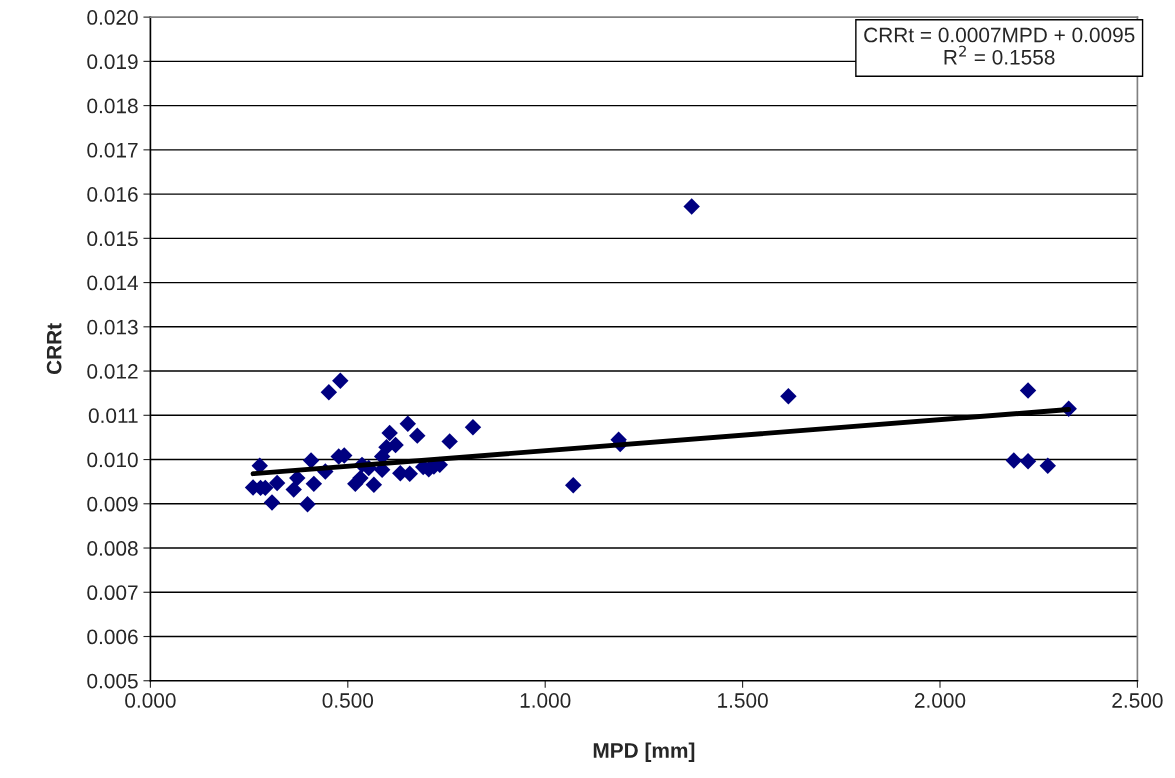 The width and height of the screenshot is (1175, 778). Describe the element at coordinates (150, 700) in the screenshot. I see `x-tick-label: 0.000` at that location.